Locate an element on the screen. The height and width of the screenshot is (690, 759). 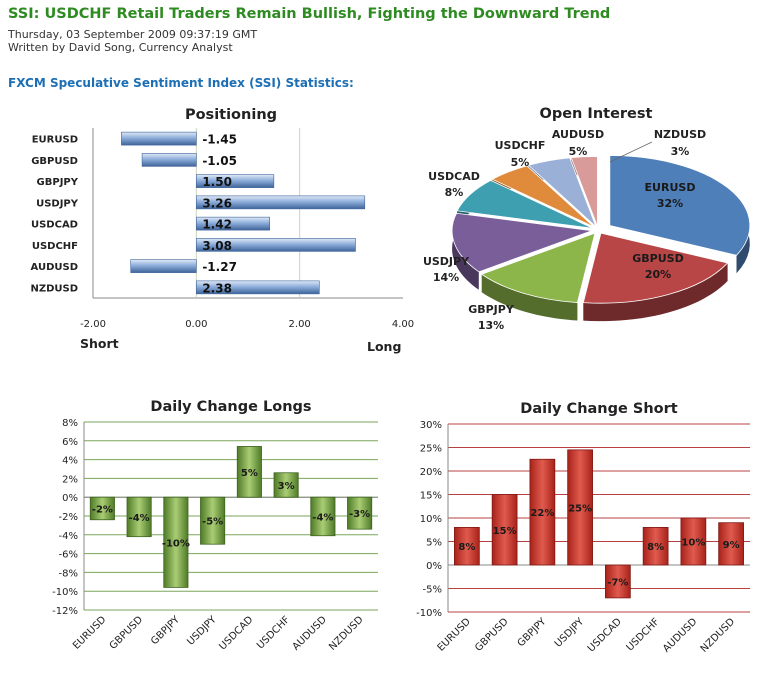
positioning-value-label: 3.26 is located at coordinates (217, 203).